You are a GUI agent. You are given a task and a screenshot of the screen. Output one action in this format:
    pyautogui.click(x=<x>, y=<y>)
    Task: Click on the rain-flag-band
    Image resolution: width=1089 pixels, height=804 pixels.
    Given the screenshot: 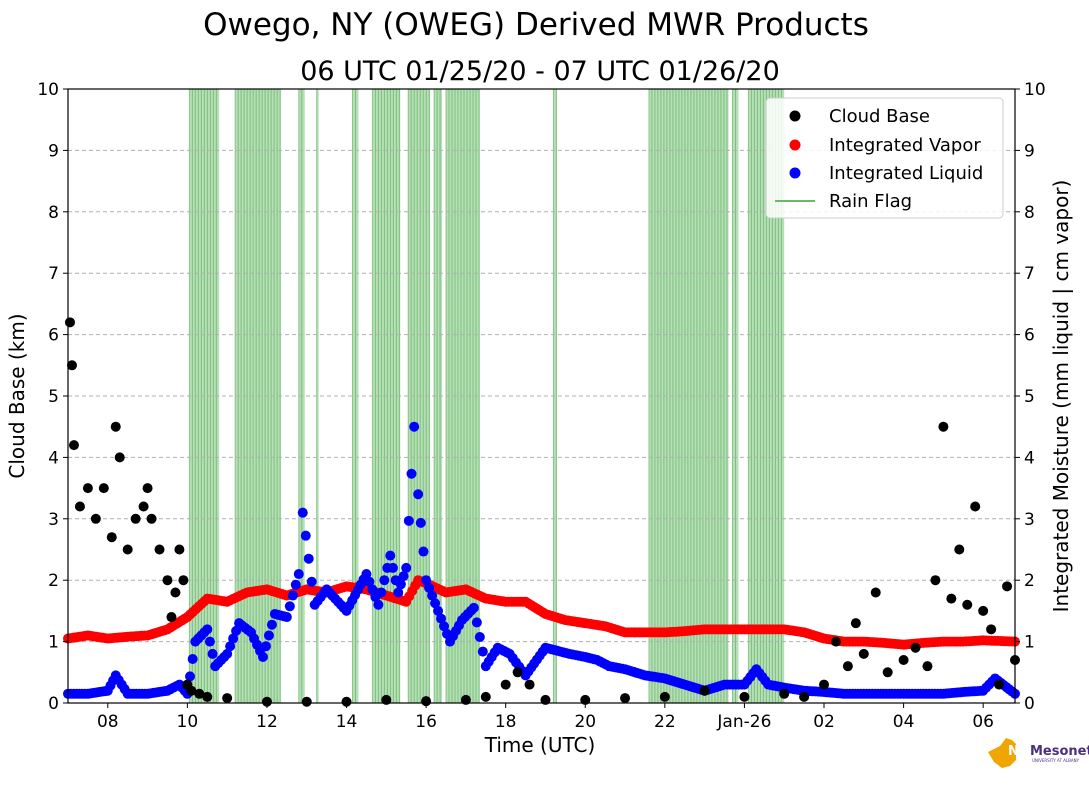 What is the action you would take?
    pyautogui.click(x=555, y=396)
    